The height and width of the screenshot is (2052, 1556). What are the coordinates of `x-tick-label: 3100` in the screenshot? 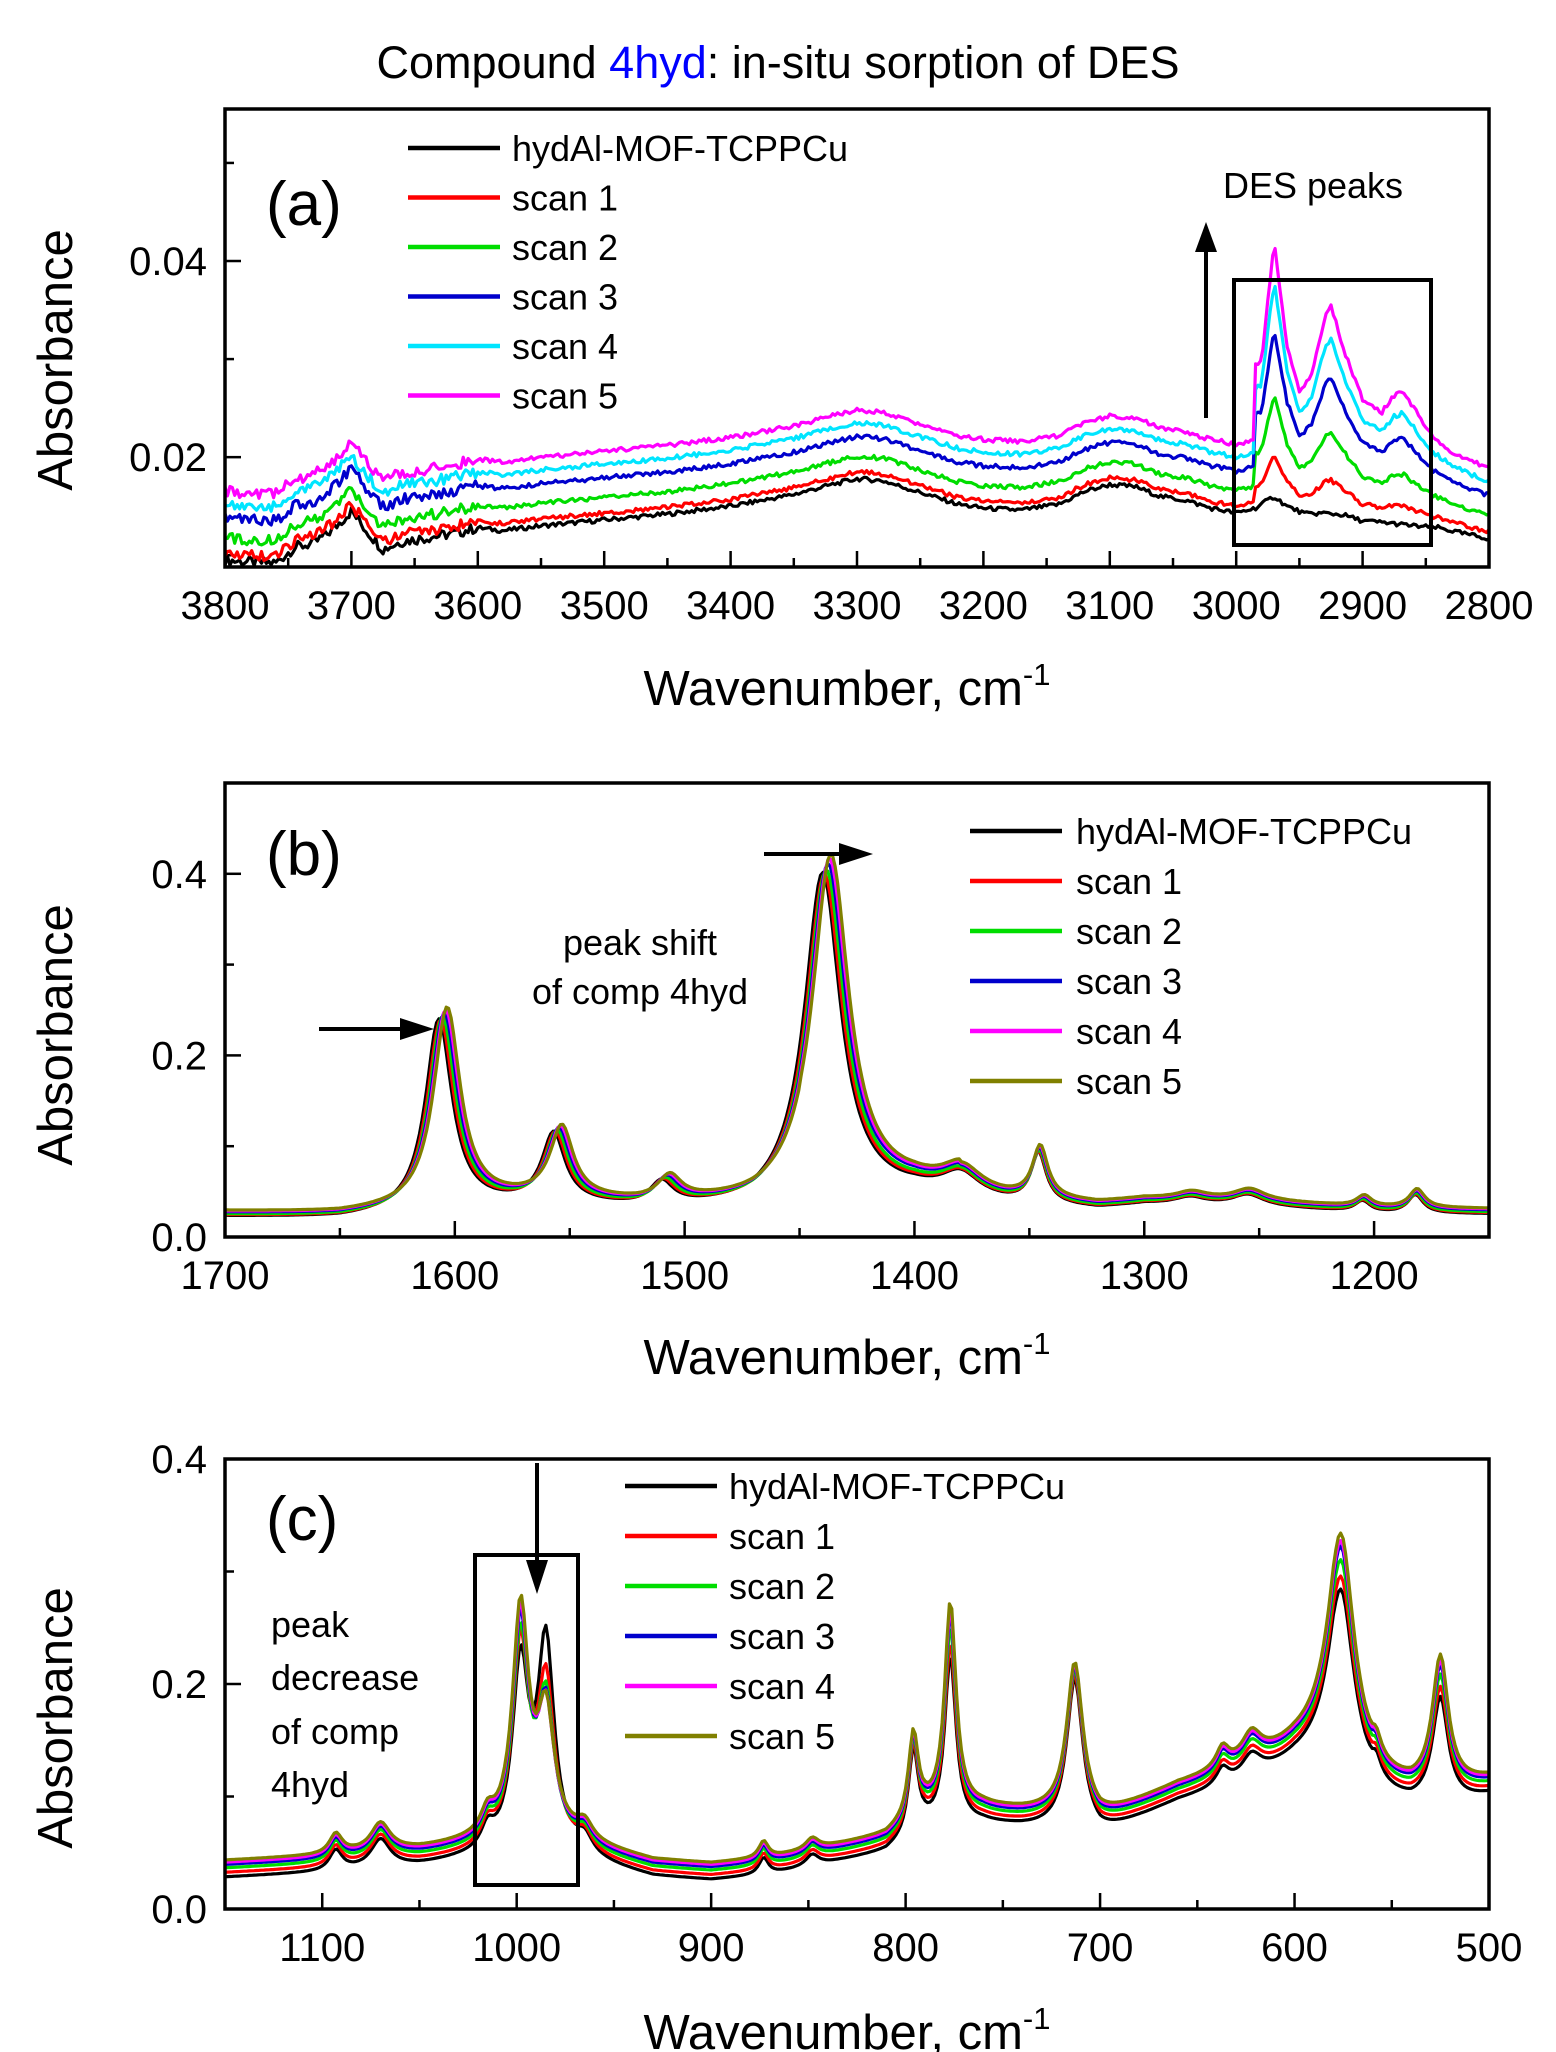 It's located at (1109, 606).